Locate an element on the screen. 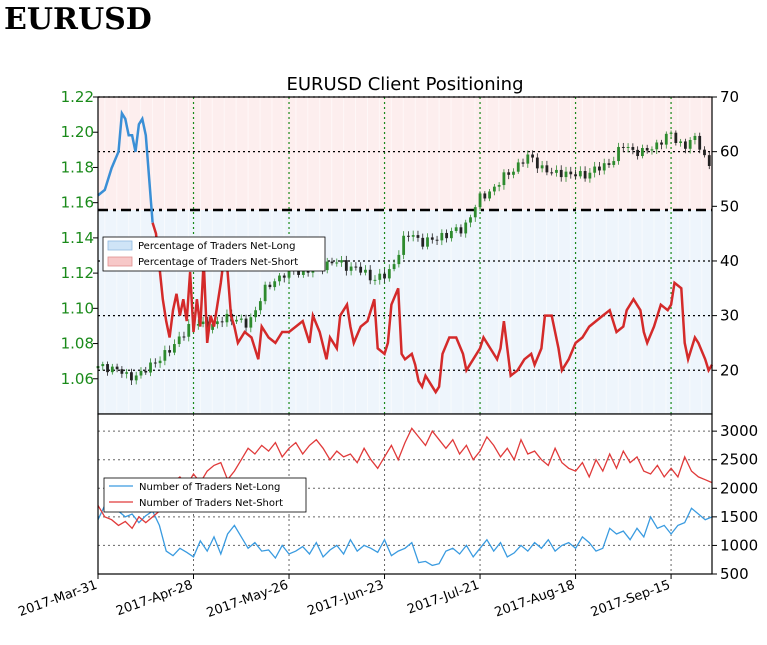 This screenshot has height=645, width=767. x-tick-label: 2017-Mar-31 is located at coordinates (58, 599).